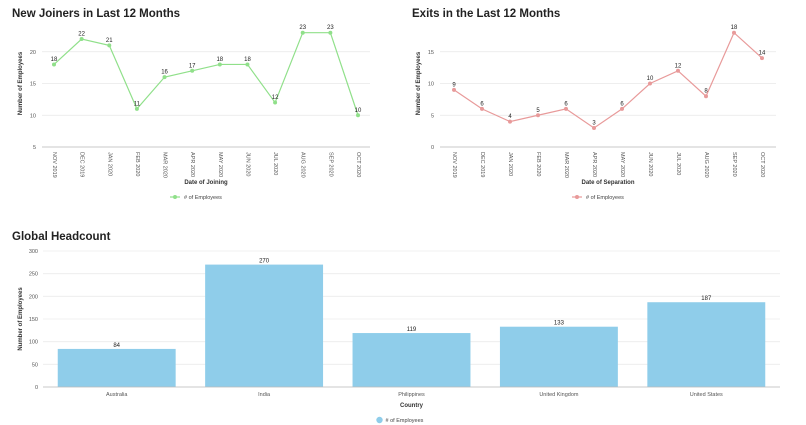  Describe the element at coordinates (432, 148) in the screenshot. I see `exits-y-tick-label: 0` at that location.